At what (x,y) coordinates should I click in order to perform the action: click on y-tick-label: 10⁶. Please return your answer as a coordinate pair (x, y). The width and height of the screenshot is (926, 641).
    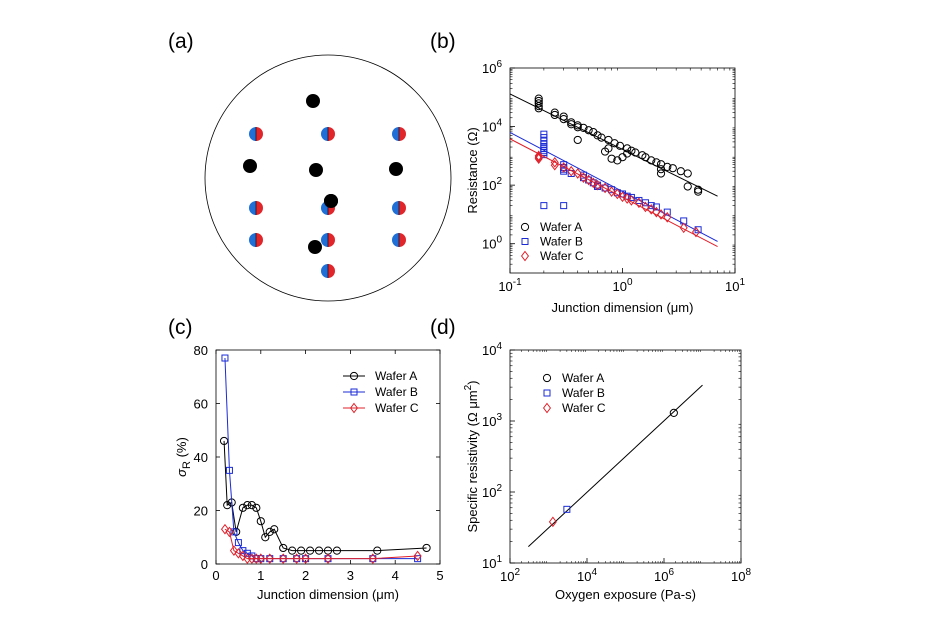
    Looking at the image, I should click on (492, 67).